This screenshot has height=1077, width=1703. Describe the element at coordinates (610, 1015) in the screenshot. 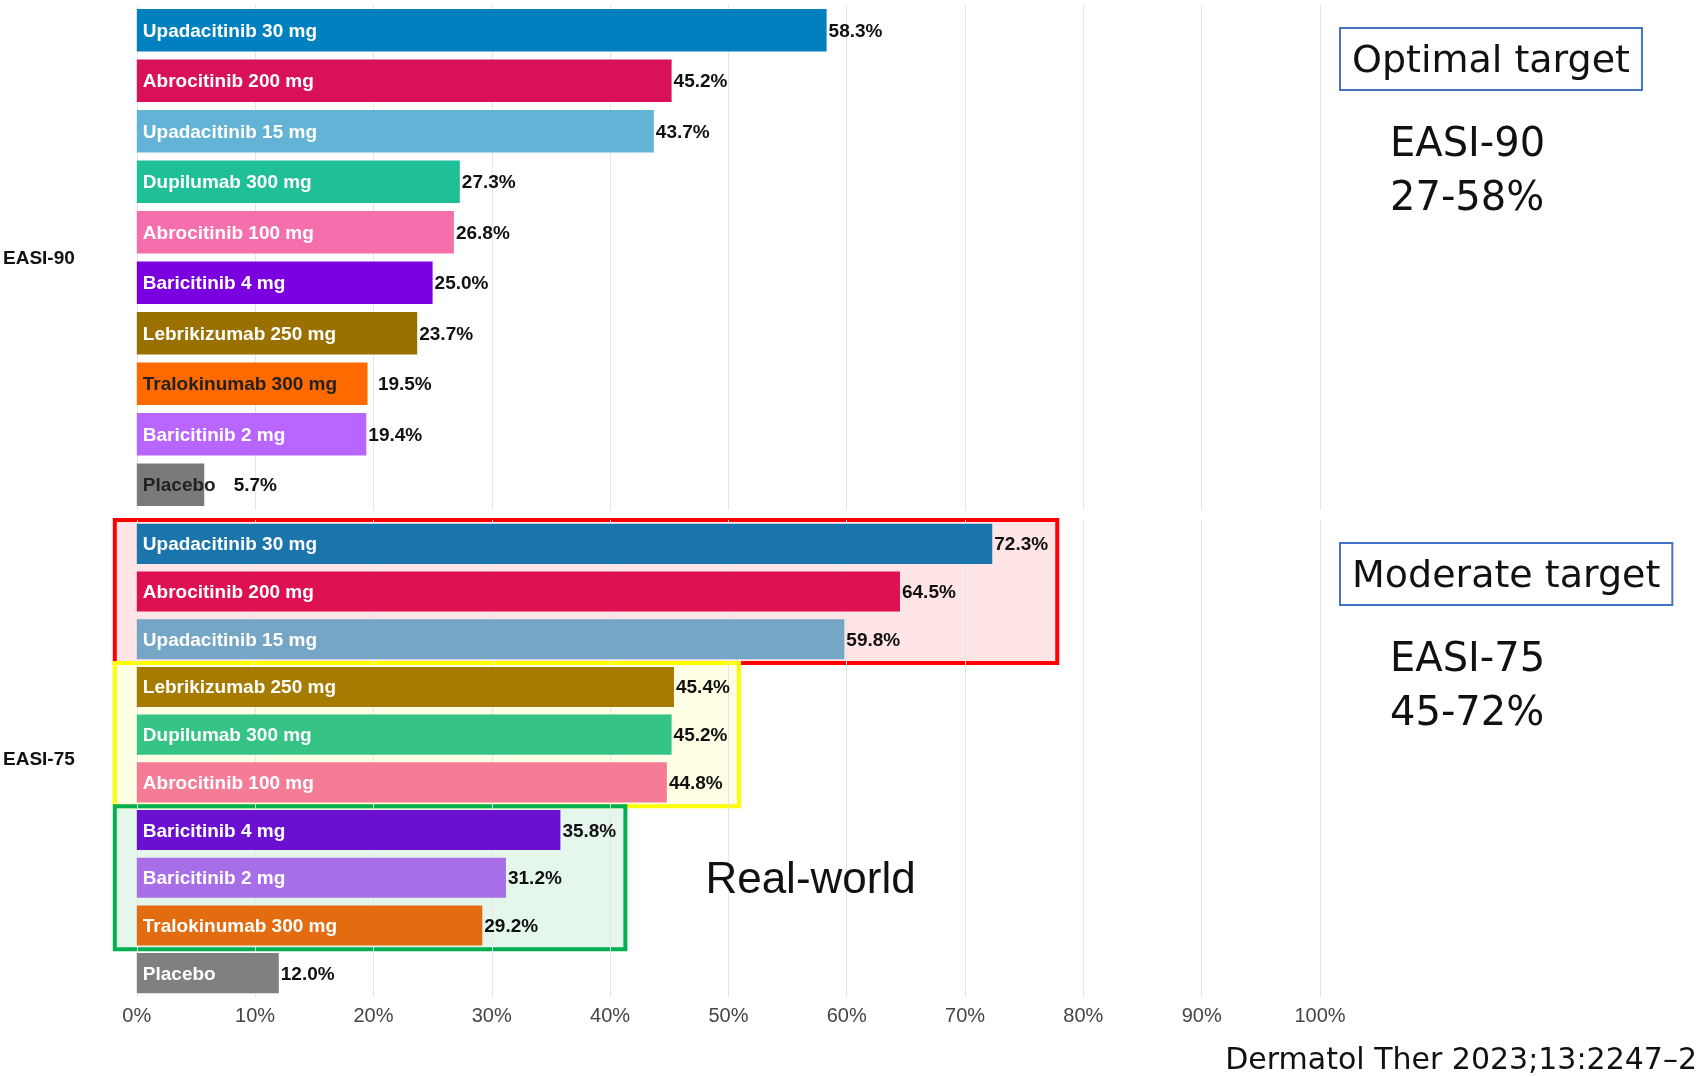

I see `x-tick-label: 40%` at that location.